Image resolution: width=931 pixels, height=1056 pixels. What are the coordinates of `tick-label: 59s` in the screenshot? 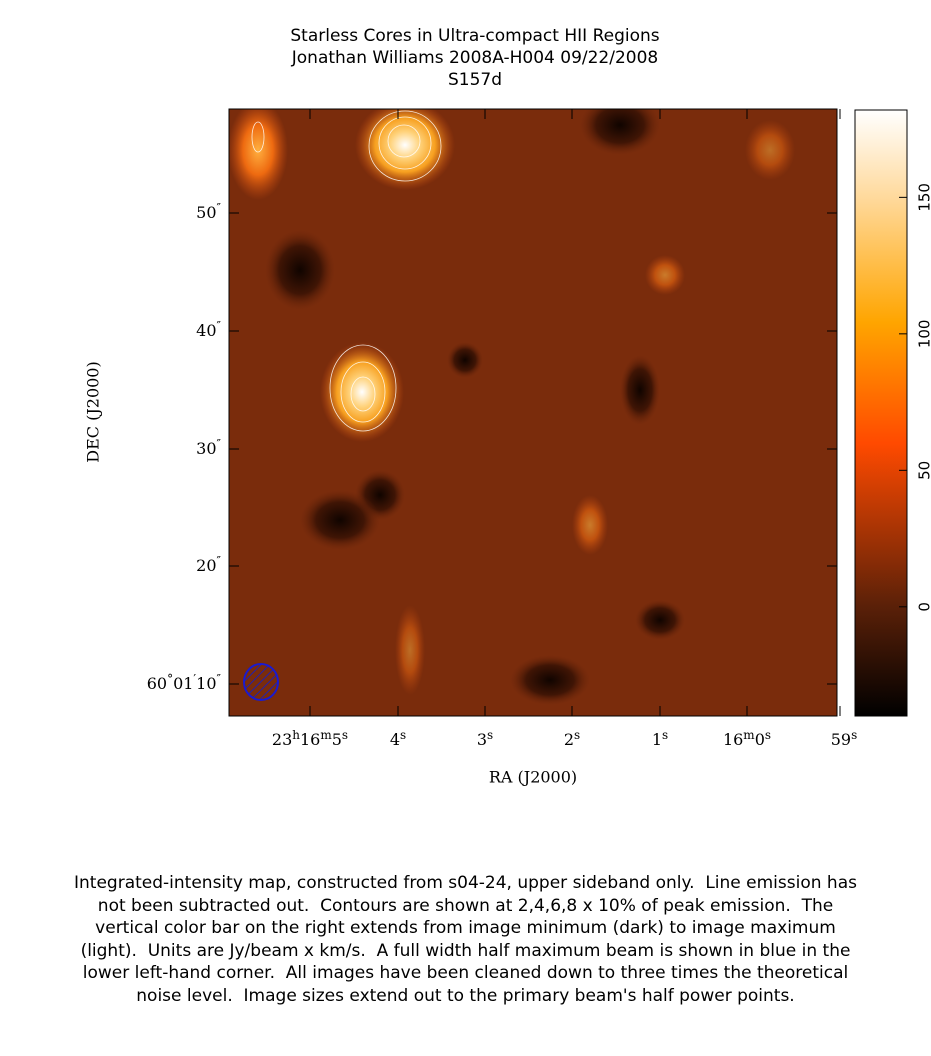 It's located at (844, 738).